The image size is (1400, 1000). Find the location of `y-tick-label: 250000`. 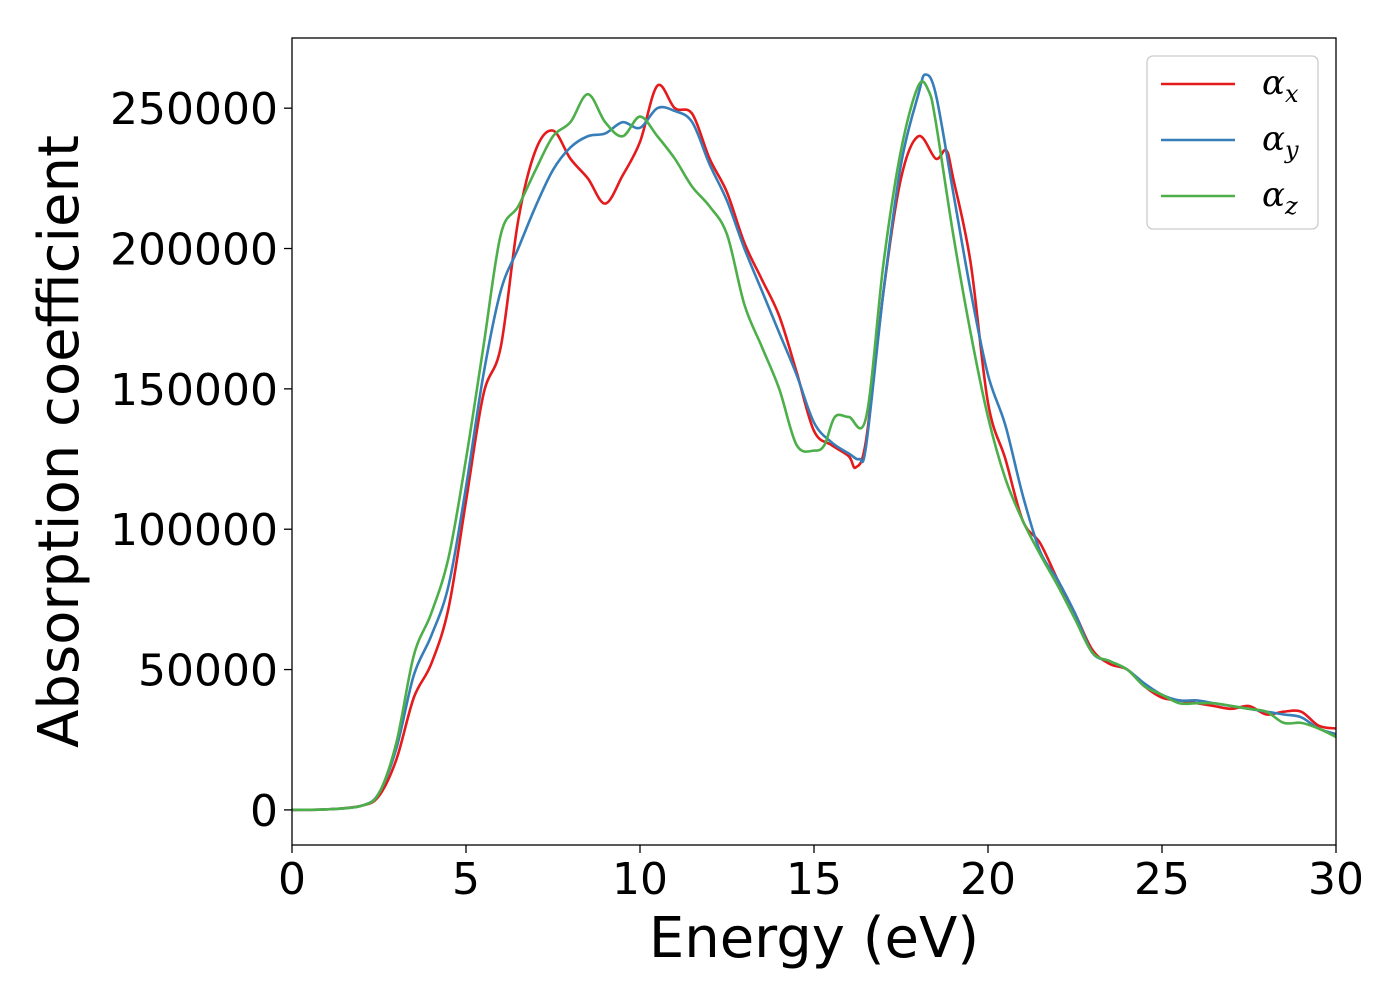

y-tick-label: 250000 is located at coordinates (194, 109).